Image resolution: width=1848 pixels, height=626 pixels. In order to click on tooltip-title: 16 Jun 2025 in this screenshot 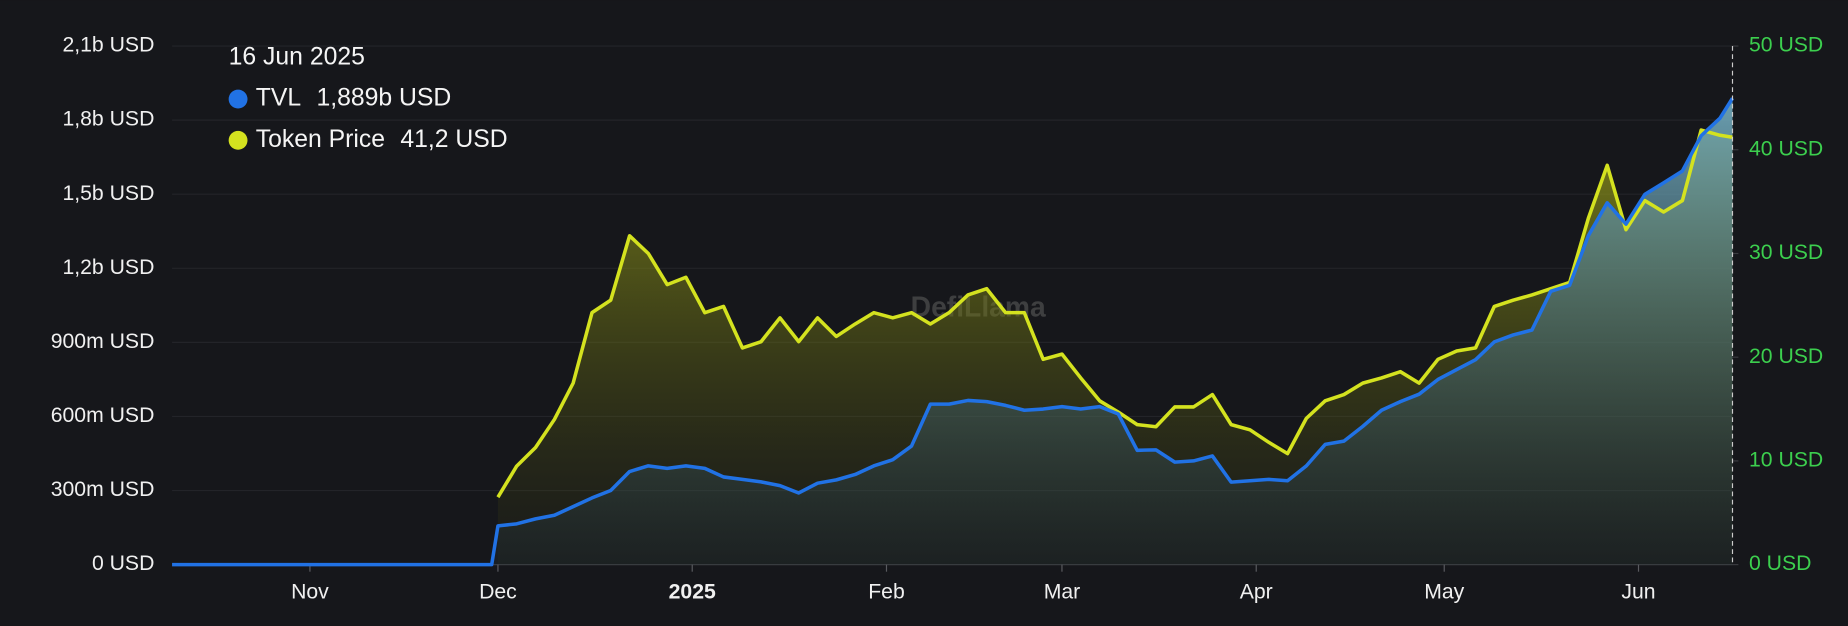, I will do `click(297, 56)`.